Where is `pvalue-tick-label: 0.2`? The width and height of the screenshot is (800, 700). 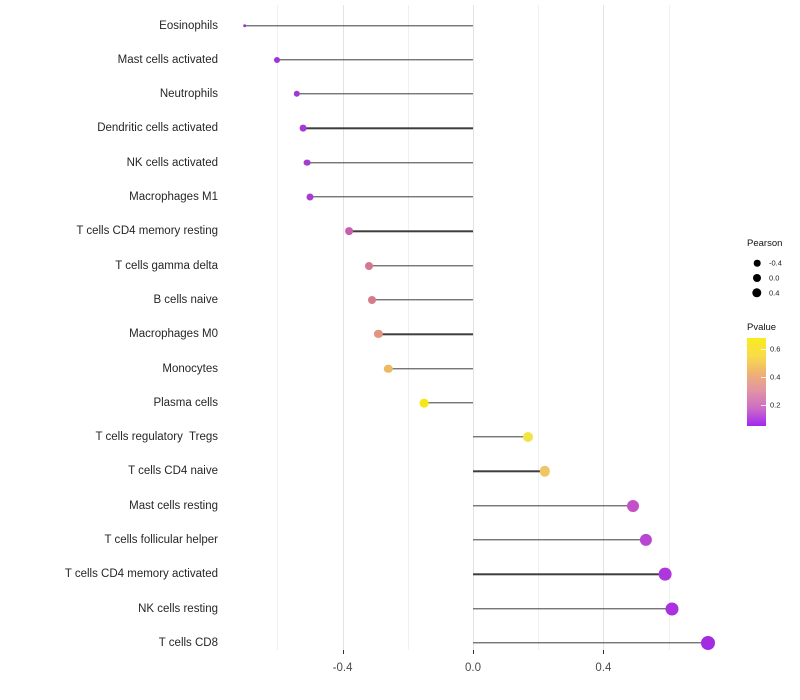
pvalue-tick-label: 0.2 is located at coordinates (775, 405).